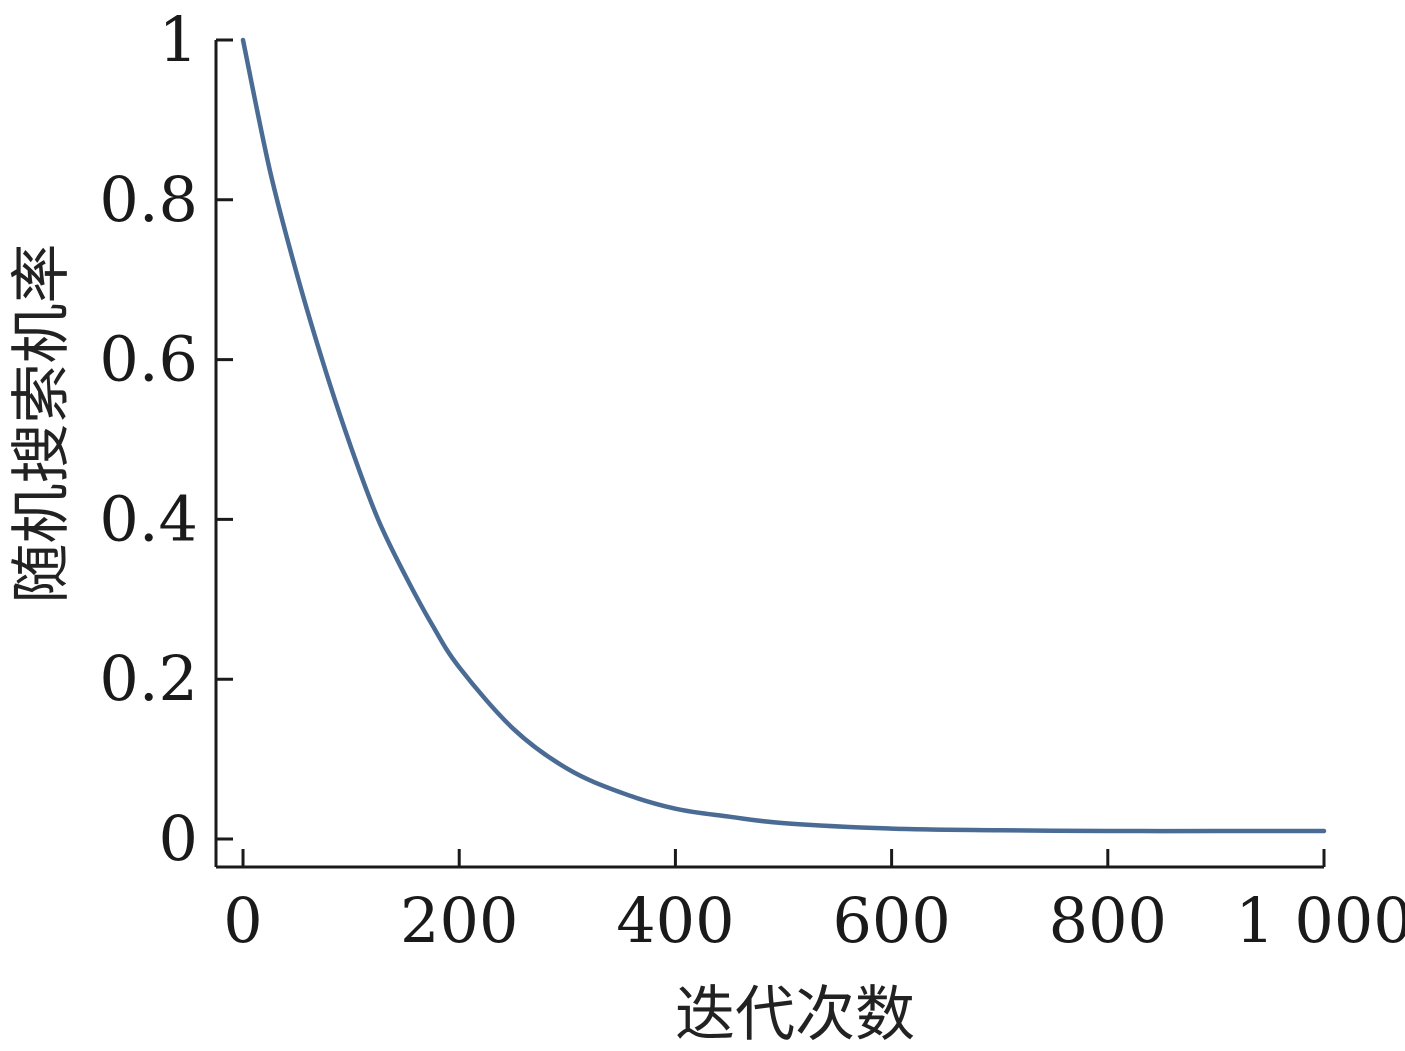  What do you see at coordinates (795, 1015) in the screenshot?
I see `x-axis-title: 迭代次数` at bounding box center [795, 1015].